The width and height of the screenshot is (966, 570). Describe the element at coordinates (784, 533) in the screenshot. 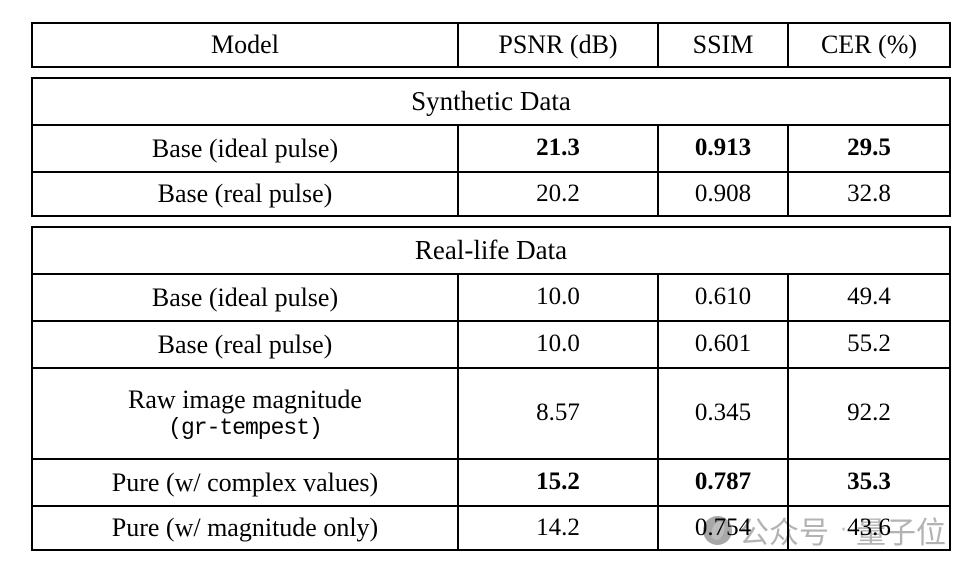

I see `watermark-label: 公众号` at that location.